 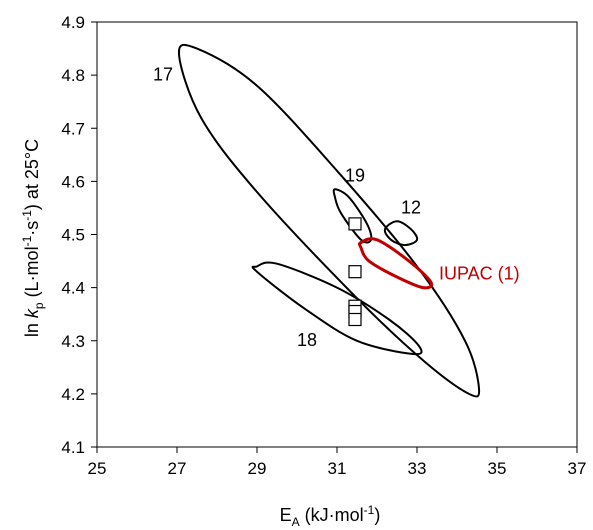 I want to click on region-label: 12, so click(x=411, y=207).